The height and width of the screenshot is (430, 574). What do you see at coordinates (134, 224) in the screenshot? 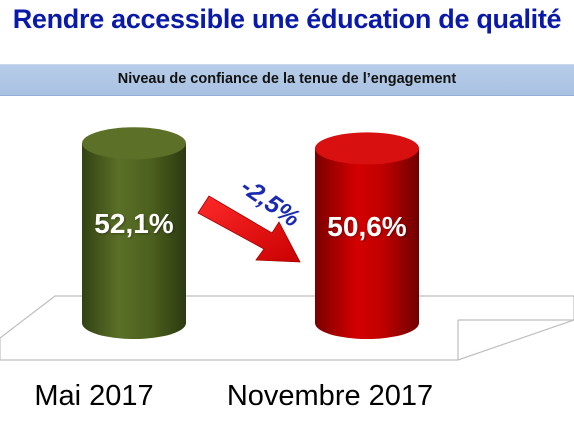
I see `value-label-mai: 52,1%` at bounding box center [134, 224].